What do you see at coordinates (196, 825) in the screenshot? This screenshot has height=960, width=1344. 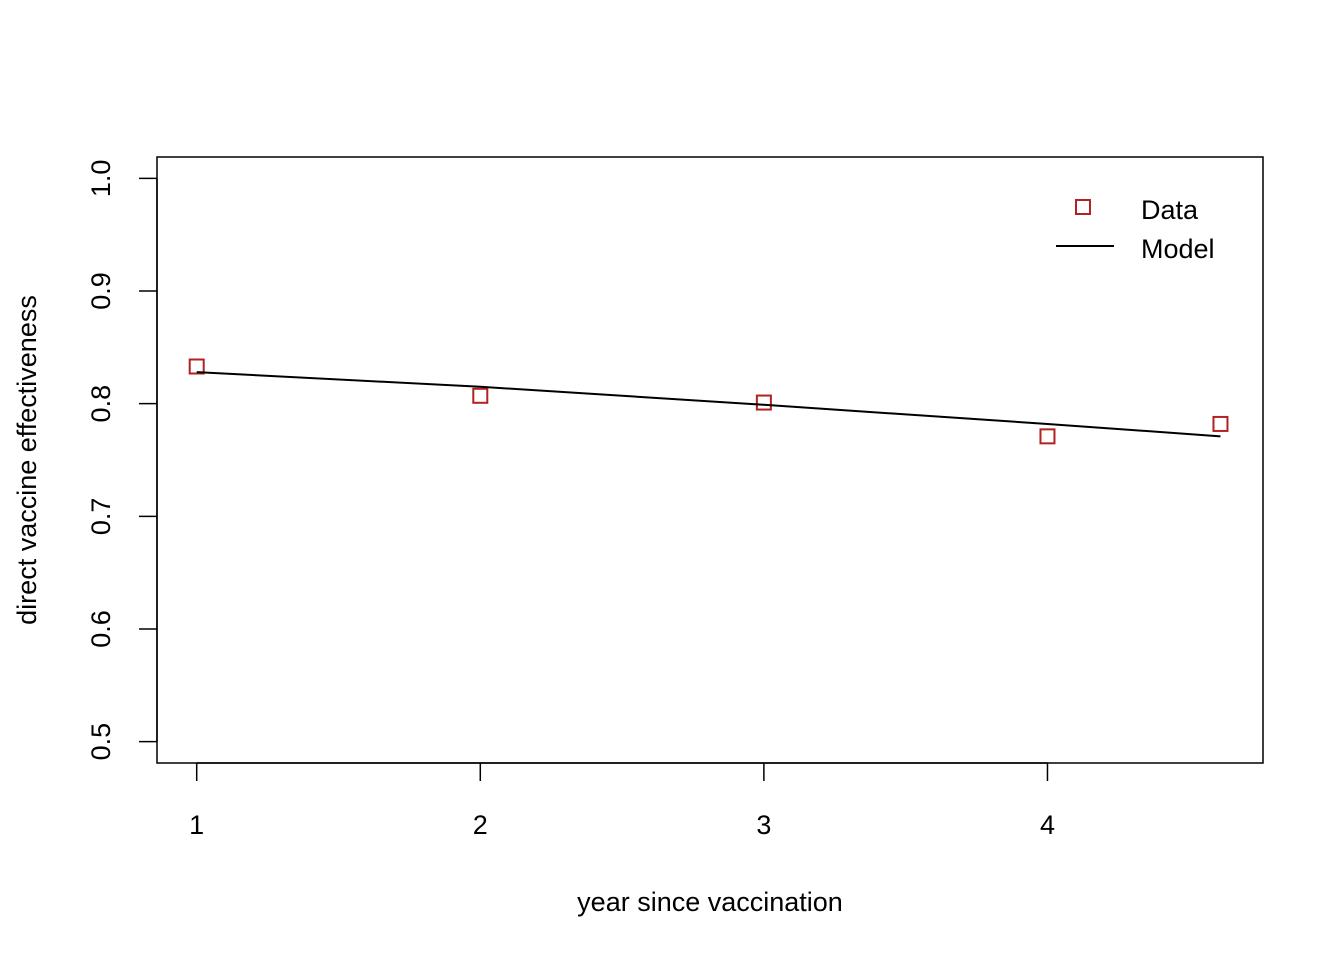 I see `x-tick-label: 1` at bounding box center [196, 825].